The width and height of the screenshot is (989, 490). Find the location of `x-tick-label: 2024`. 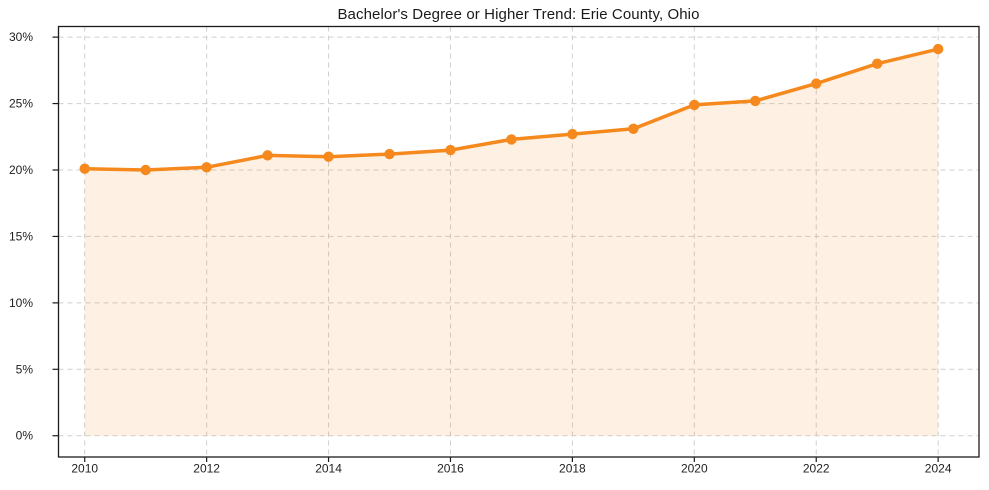

x-tick-label: 2024 is located at coordinates (938, 469).